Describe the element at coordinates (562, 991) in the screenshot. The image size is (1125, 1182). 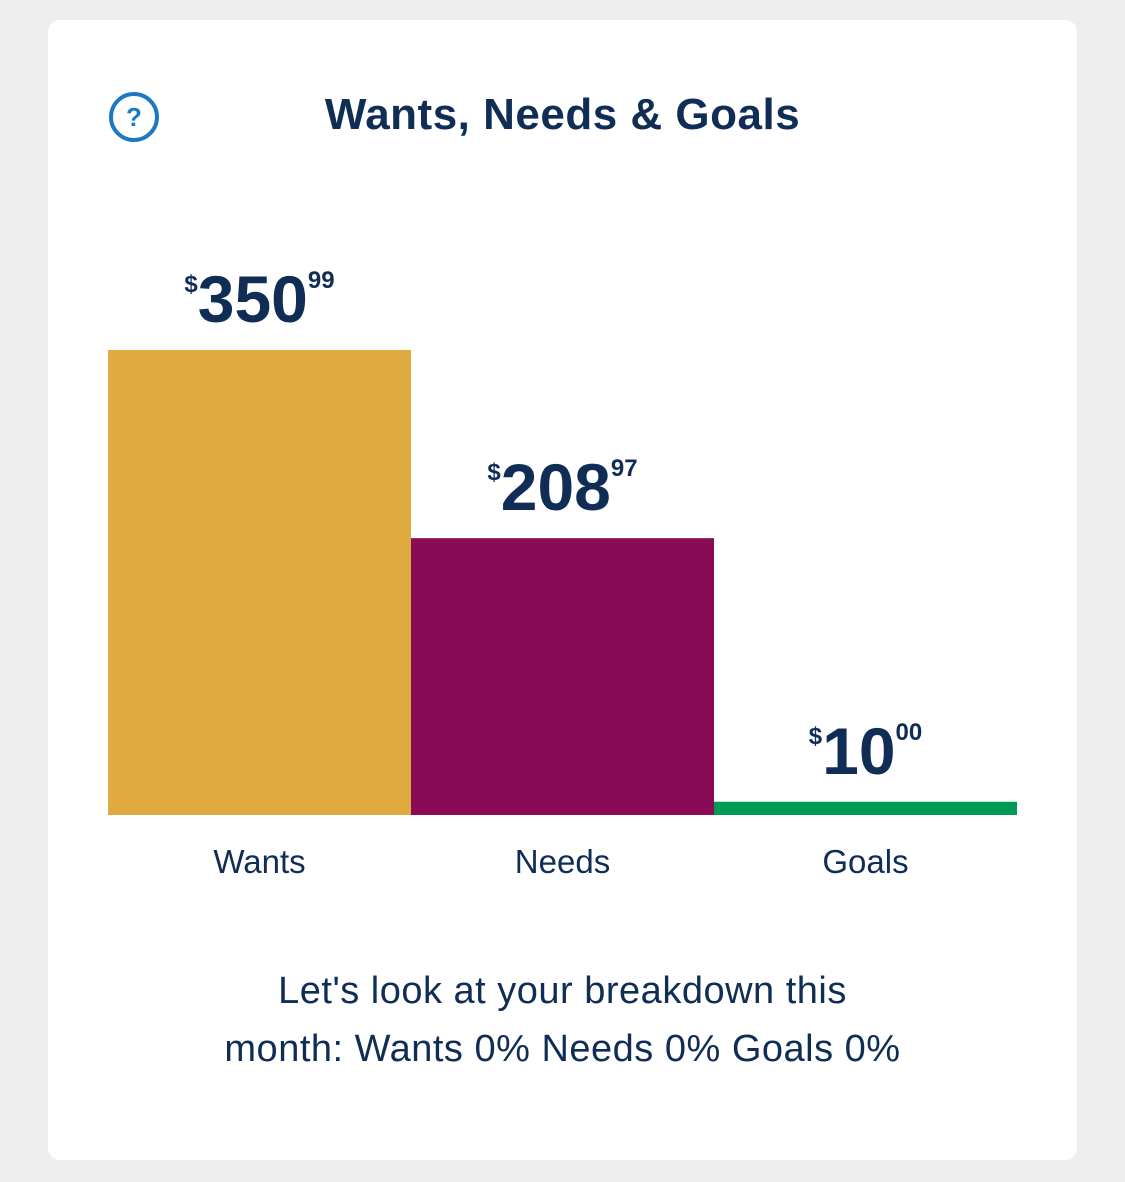
I see `summary-line-1: Let's look at your breakdown this` at that location.